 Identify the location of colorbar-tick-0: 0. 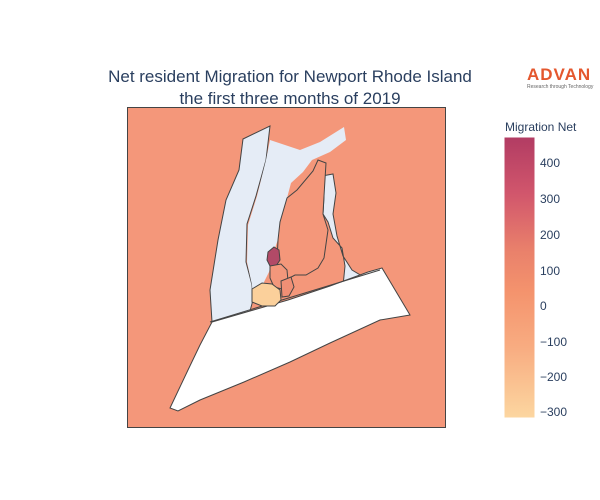
(543, 306).